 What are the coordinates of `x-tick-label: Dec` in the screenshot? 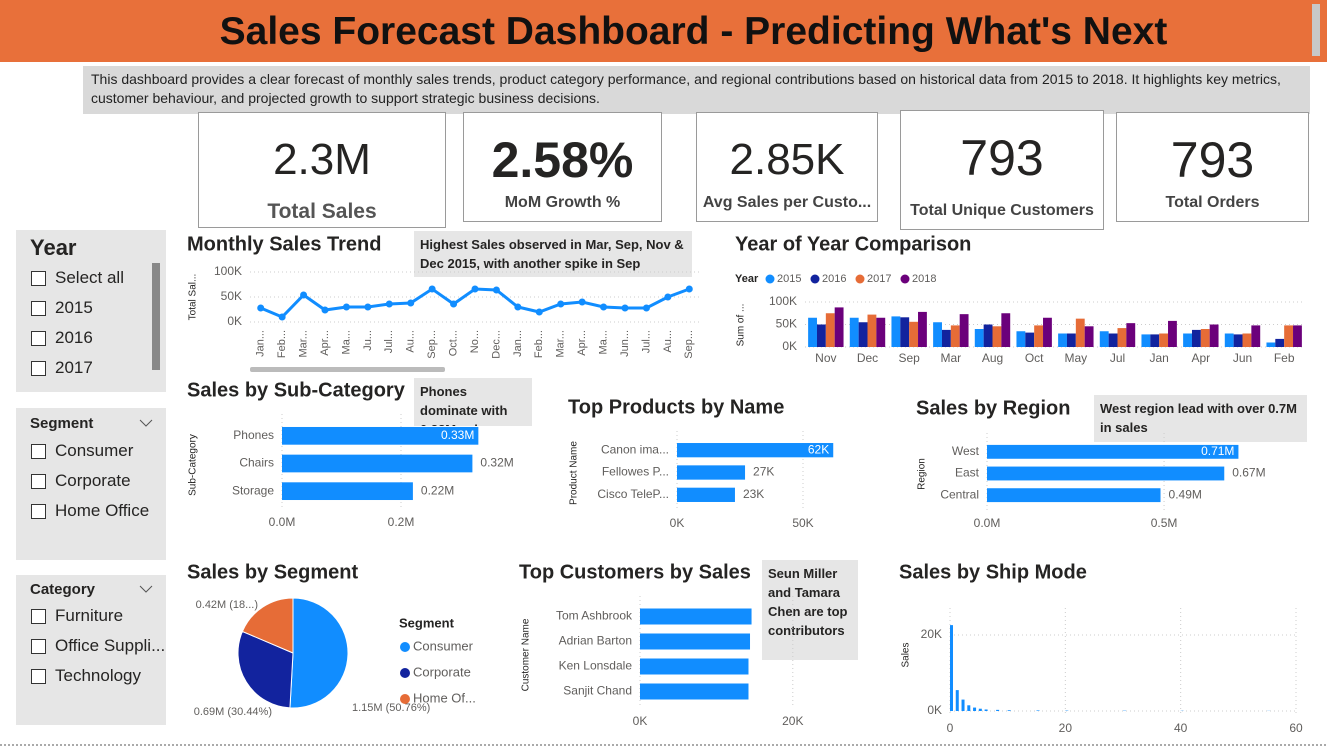 It's located at (867, 358).